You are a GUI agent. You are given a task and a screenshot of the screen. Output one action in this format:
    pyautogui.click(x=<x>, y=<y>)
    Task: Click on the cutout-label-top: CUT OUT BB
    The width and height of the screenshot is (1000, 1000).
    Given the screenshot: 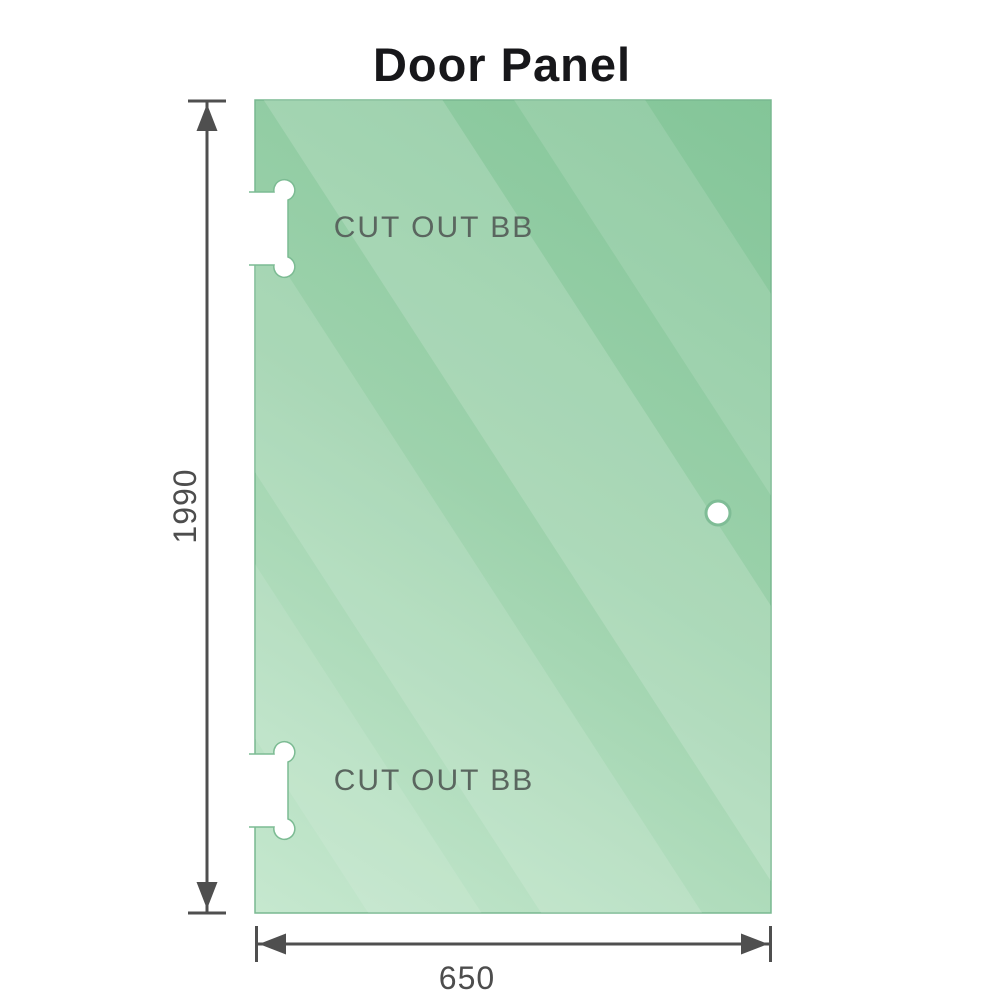 What is the action you would take?
    pyautogui.click(x=434, y=227)
    